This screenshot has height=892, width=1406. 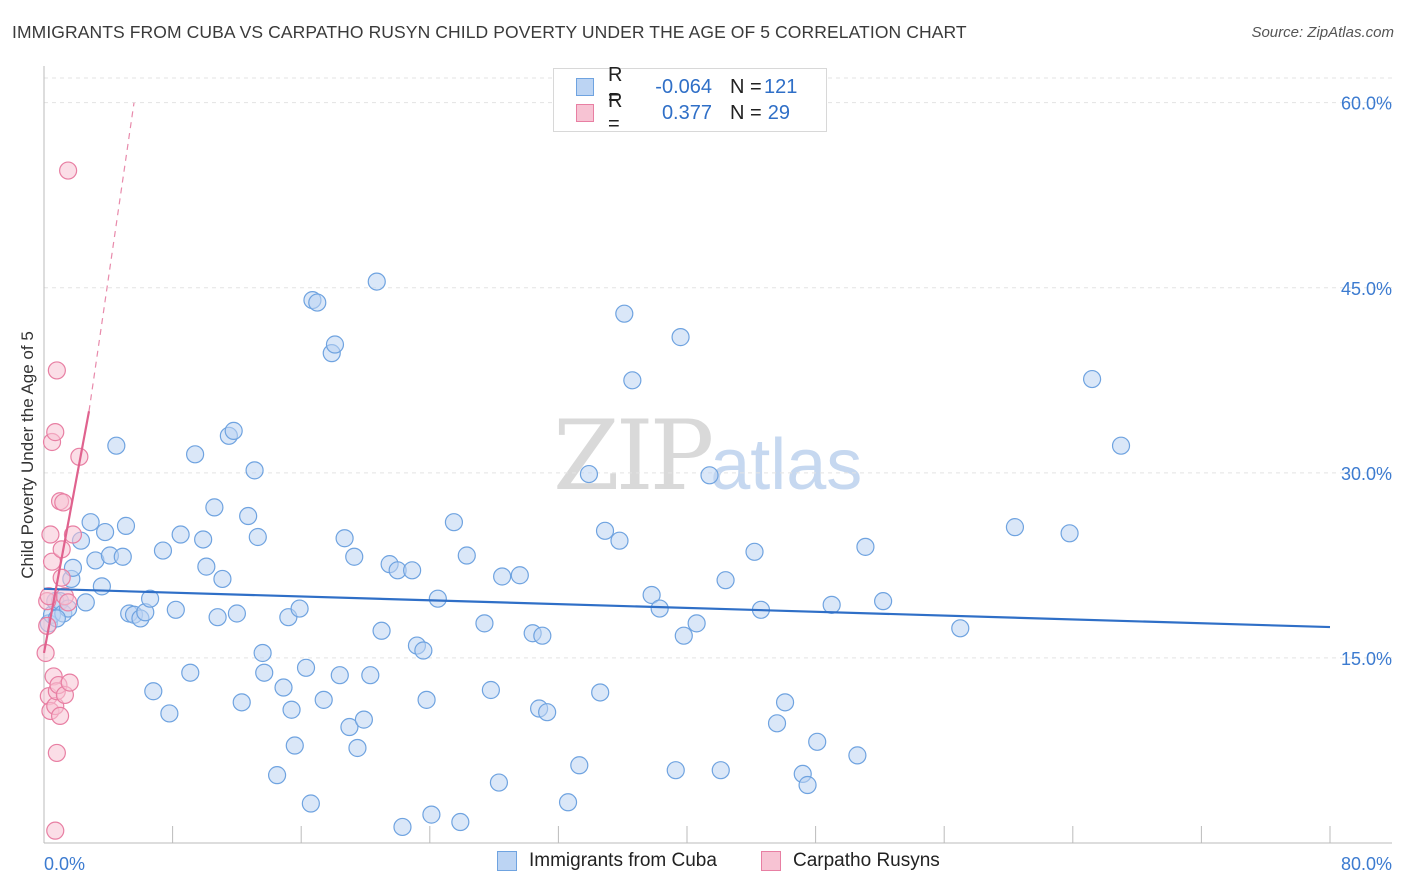 I want to click on legend-row-rusyn: R = 0.377 N = 29, so click(x=683, y=112).